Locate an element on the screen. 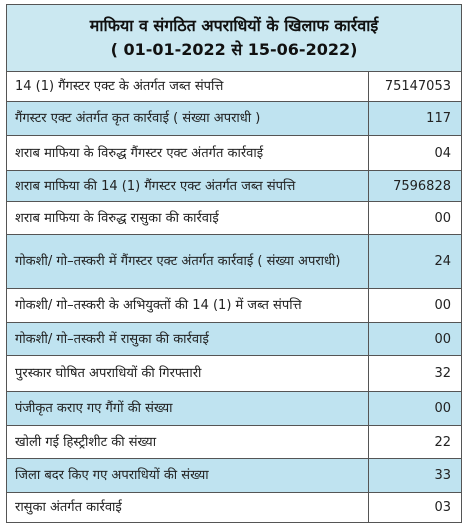 The width and height of the screenshot is (468, 523). row-value: 33 is located at coordinates (442, 475).